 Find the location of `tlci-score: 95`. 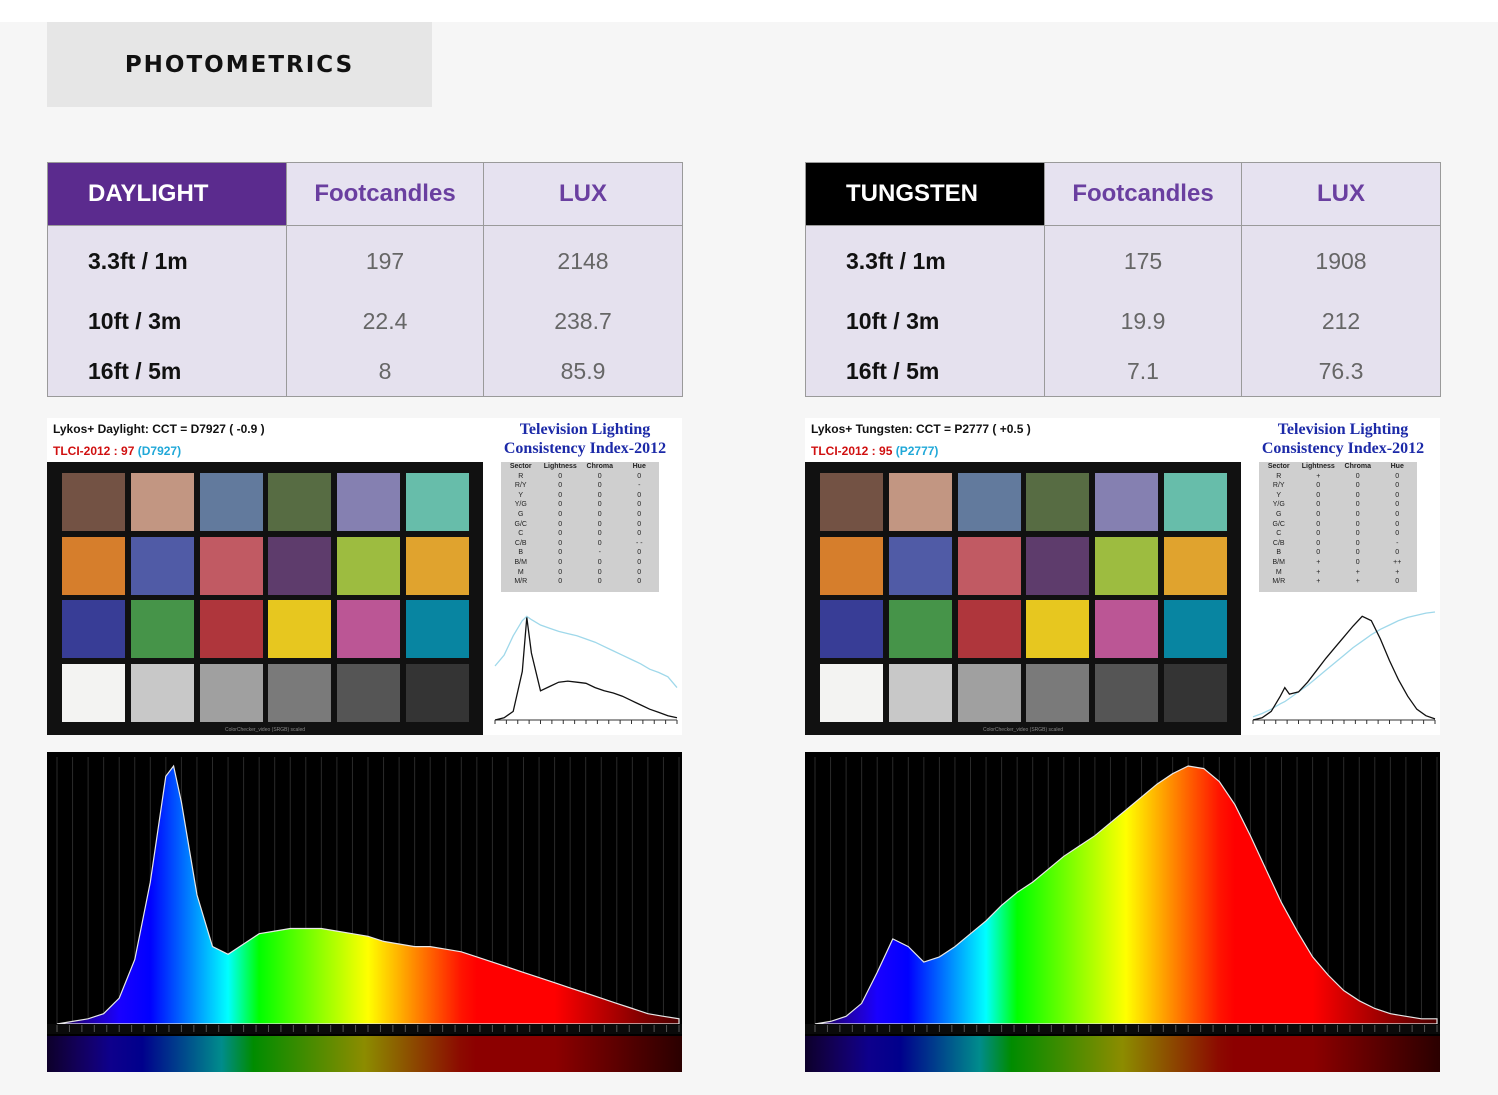

tlci-score: 95 is located at coordinates (886, 451).